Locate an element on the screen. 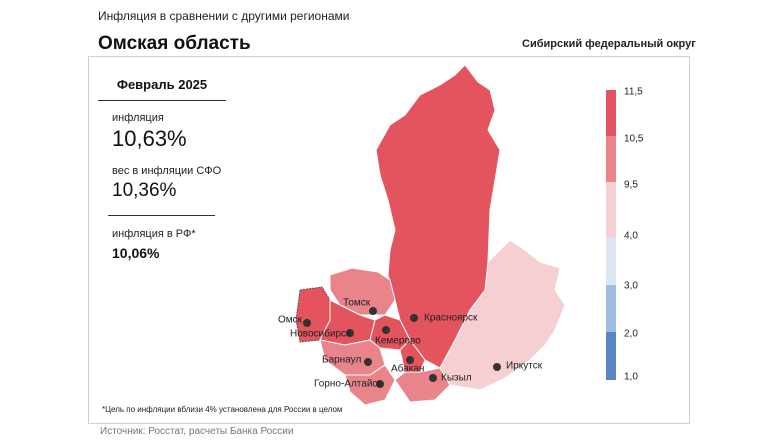 This screenshot has height=440, width=780. legend: 11,5 10,5 9,5 4,0 3,0 2,0 1,0 is located at coordinates (625, 235).